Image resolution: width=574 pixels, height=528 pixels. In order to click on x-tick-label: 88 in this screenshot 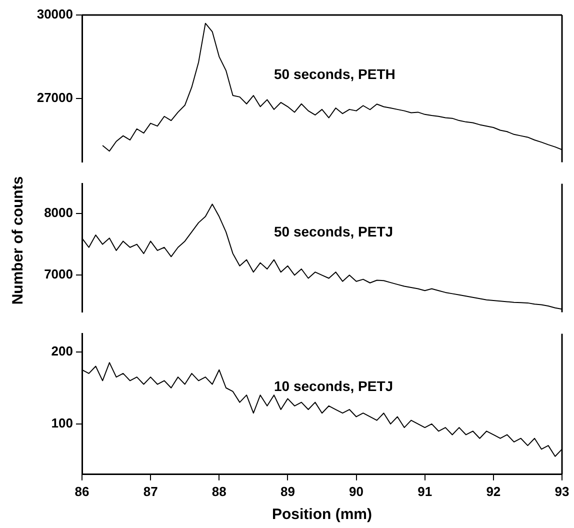, I will do `click(219, 491)`.